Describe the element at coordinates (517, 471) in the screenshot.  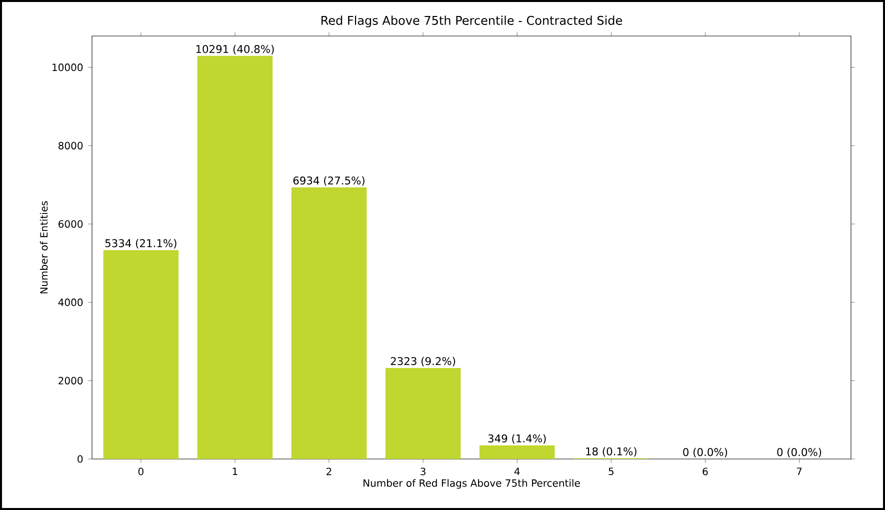
I see `x-tick-label: 4` at that location.